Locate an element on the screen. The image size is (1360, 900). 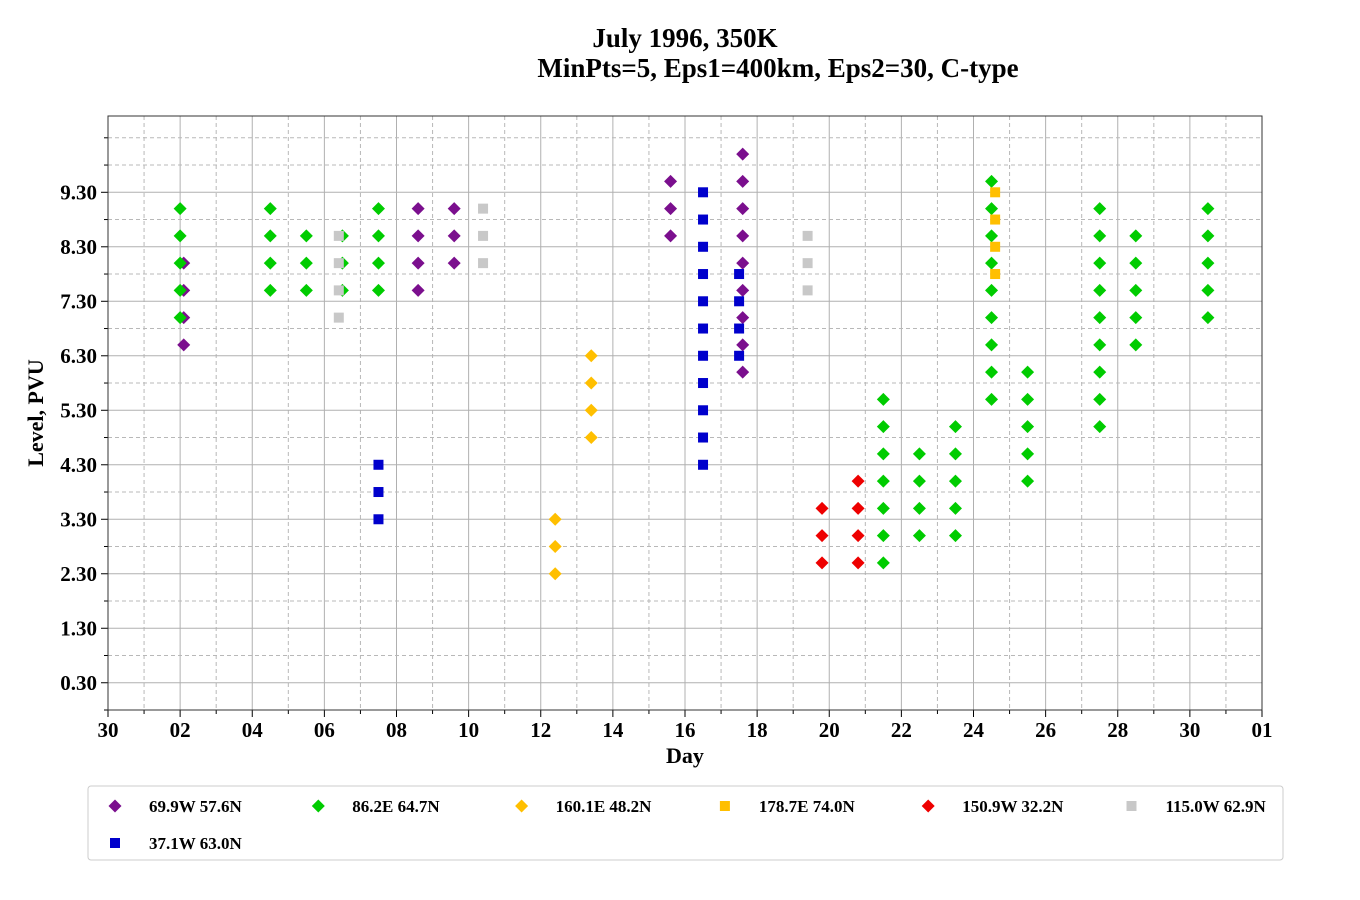
y-tick-label: 5.30 is located at coordinates (78, 410).